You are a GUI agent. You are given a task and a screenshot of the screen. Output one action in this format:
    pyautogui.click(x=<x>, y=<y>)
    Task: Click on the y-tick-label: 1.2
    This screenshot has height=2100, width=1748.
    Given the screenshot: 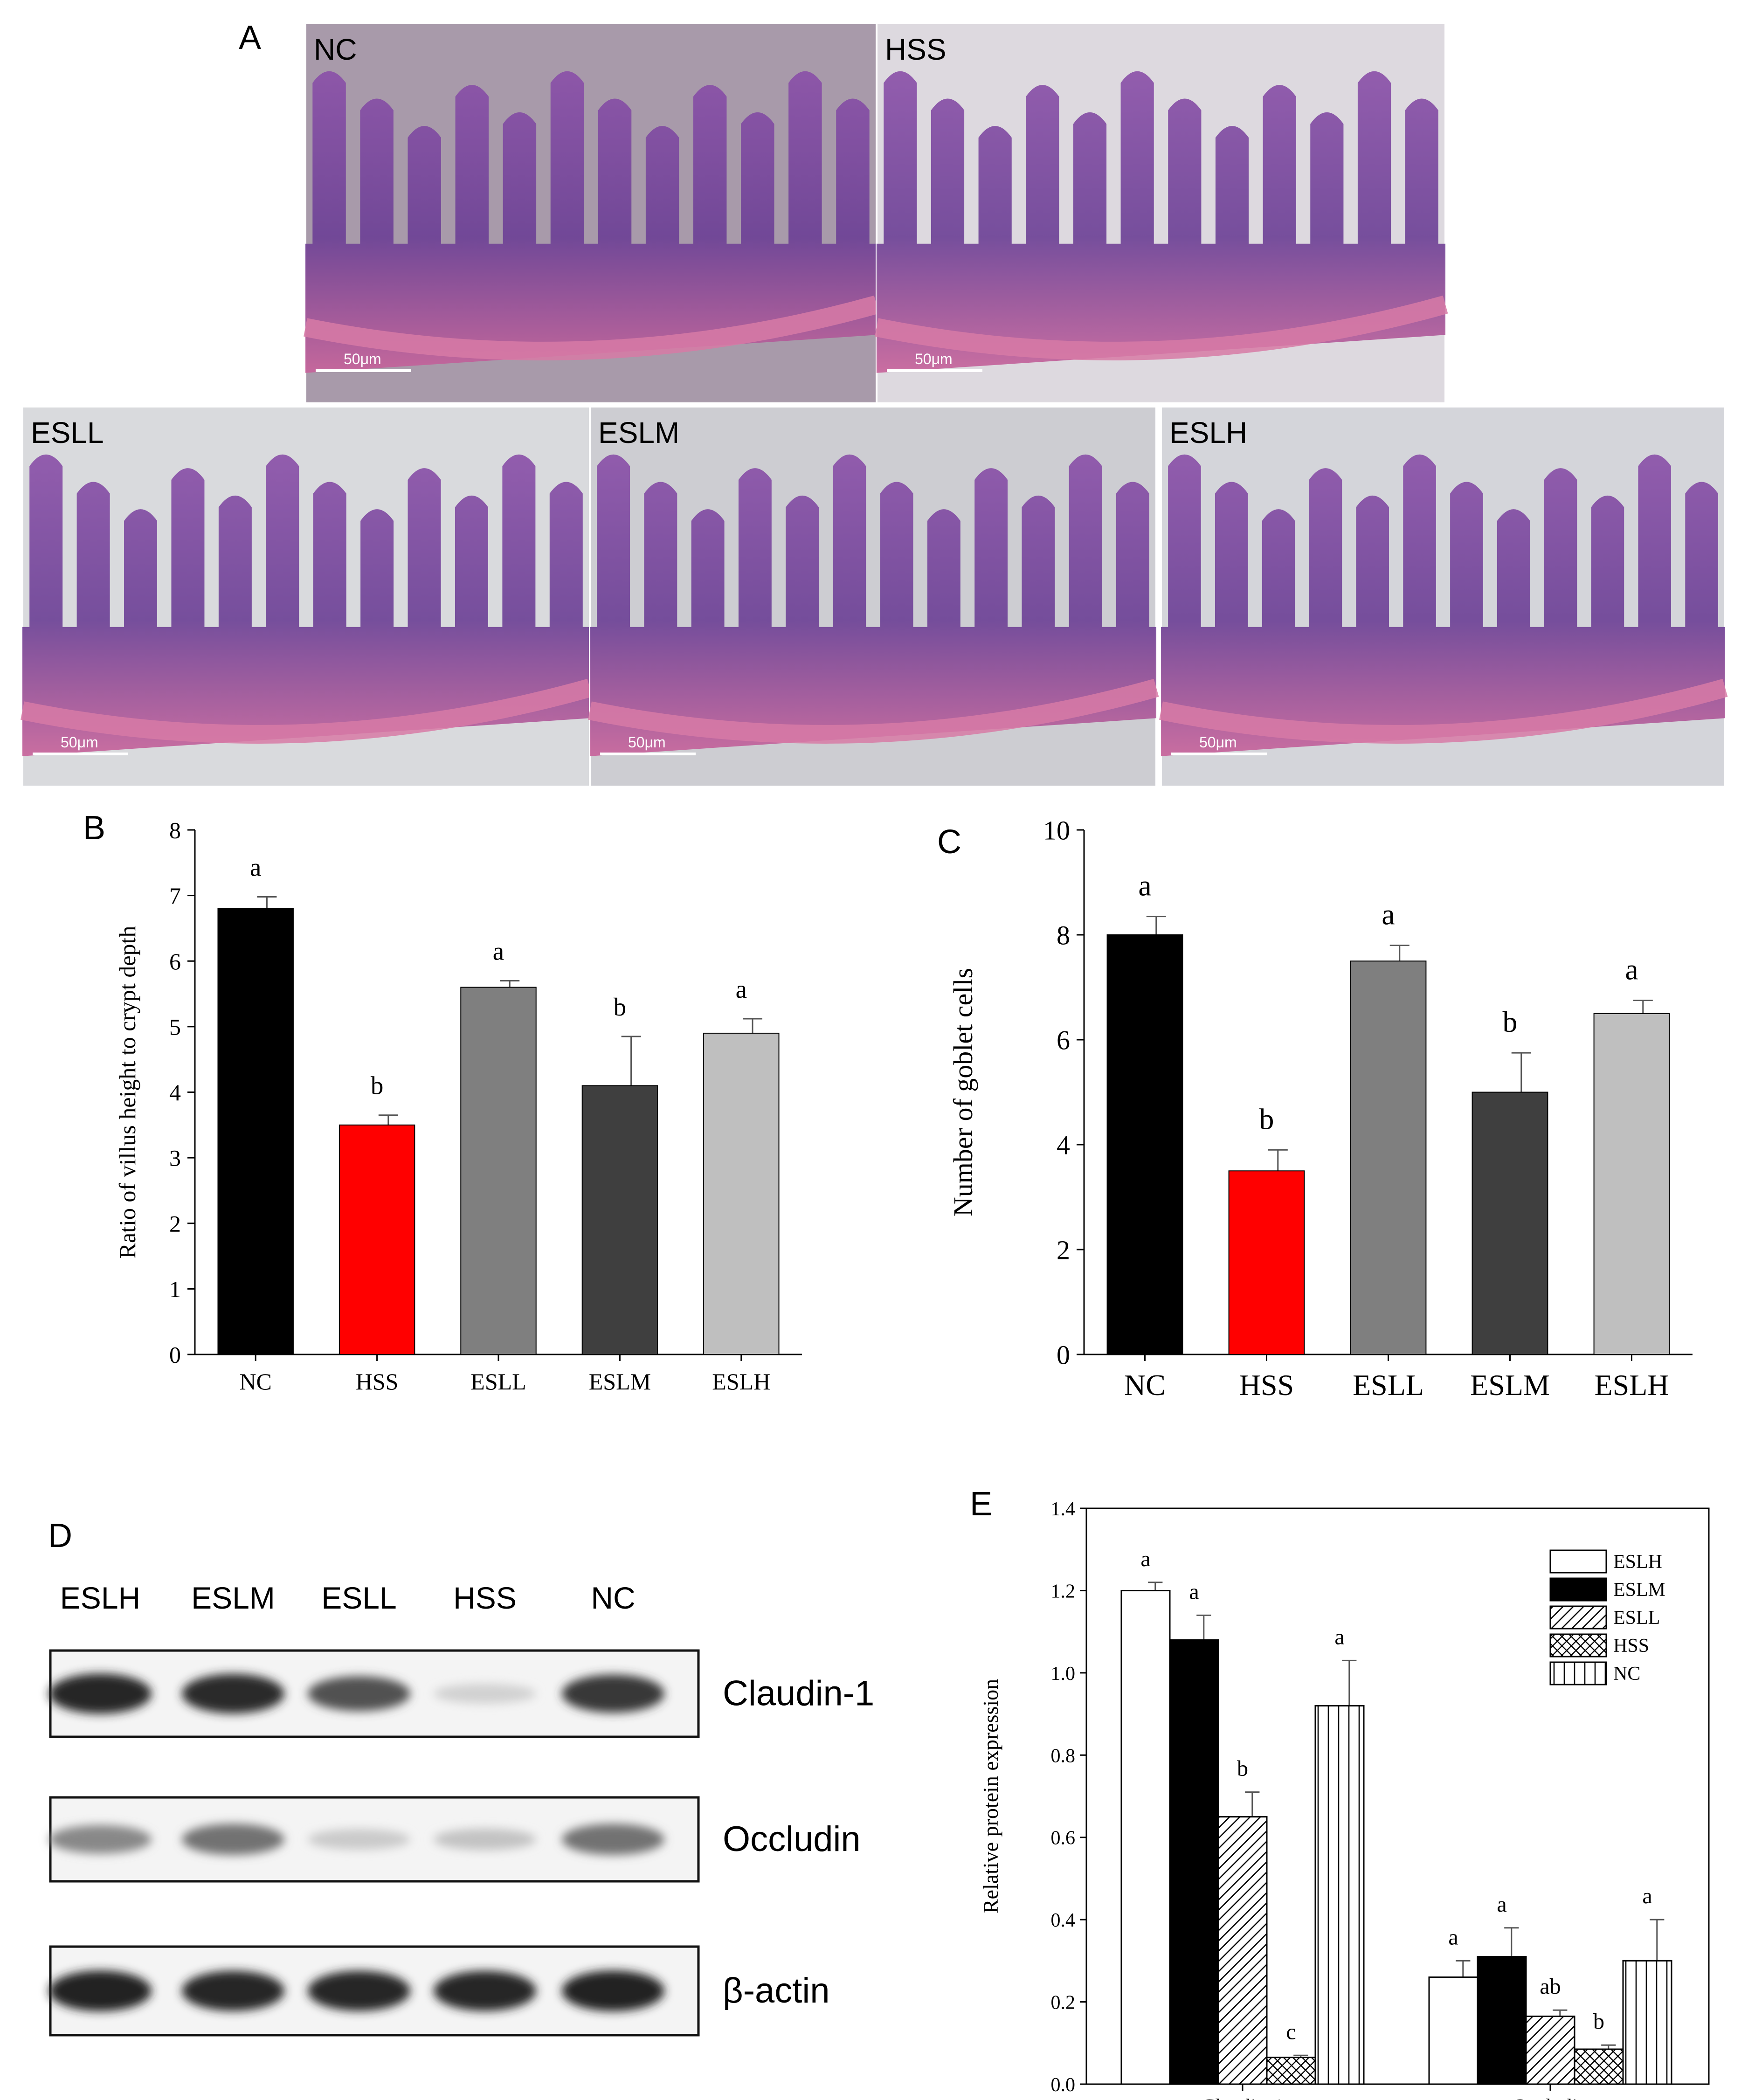 What is the action you would take?
    pyautogui.click(x=1063, y=1591)
    